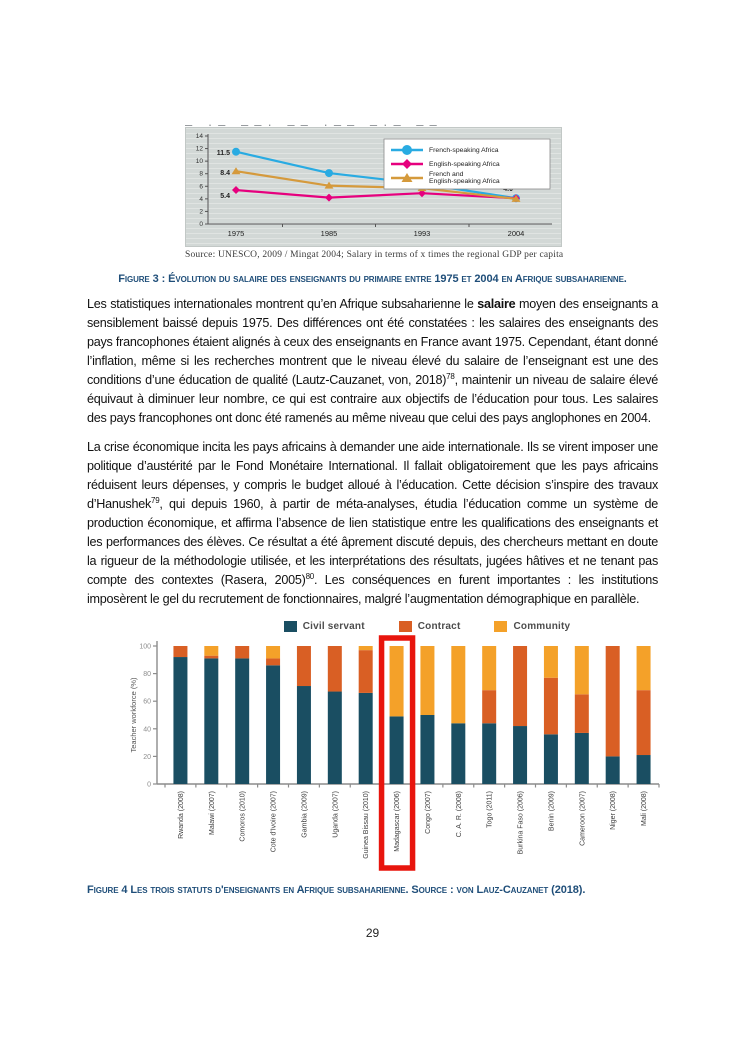 Image resolution: width=745 pixels, height=1053 pixels. Describe the element at coordinates (542, 626) in the screenshot. I see `legend-label: Community` at that location.